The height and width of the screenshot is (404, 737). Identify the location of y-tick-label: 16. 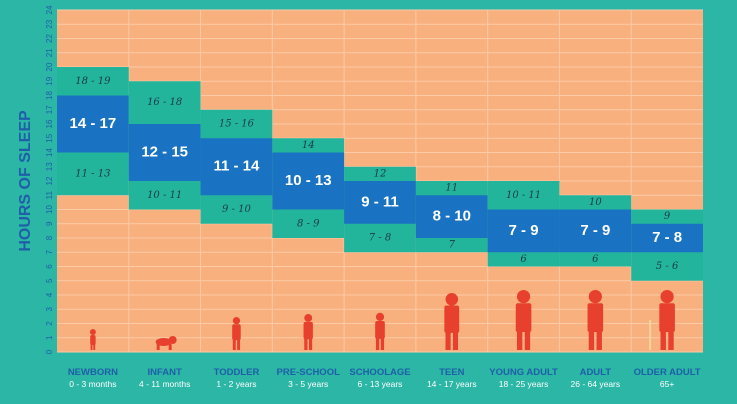
(49, 123).